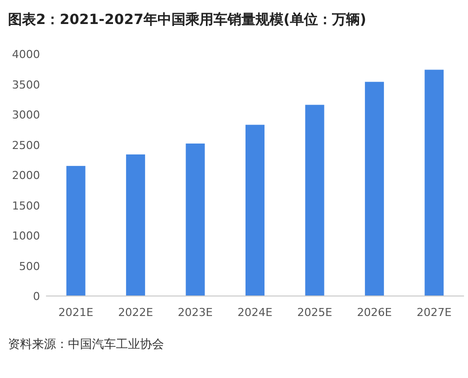 Image resolution: width=468 pixels, height=378 pixels. Describe the element at coordinates (26, 205) in the screenshot. I see `y-tick-label: 1500` at that location.